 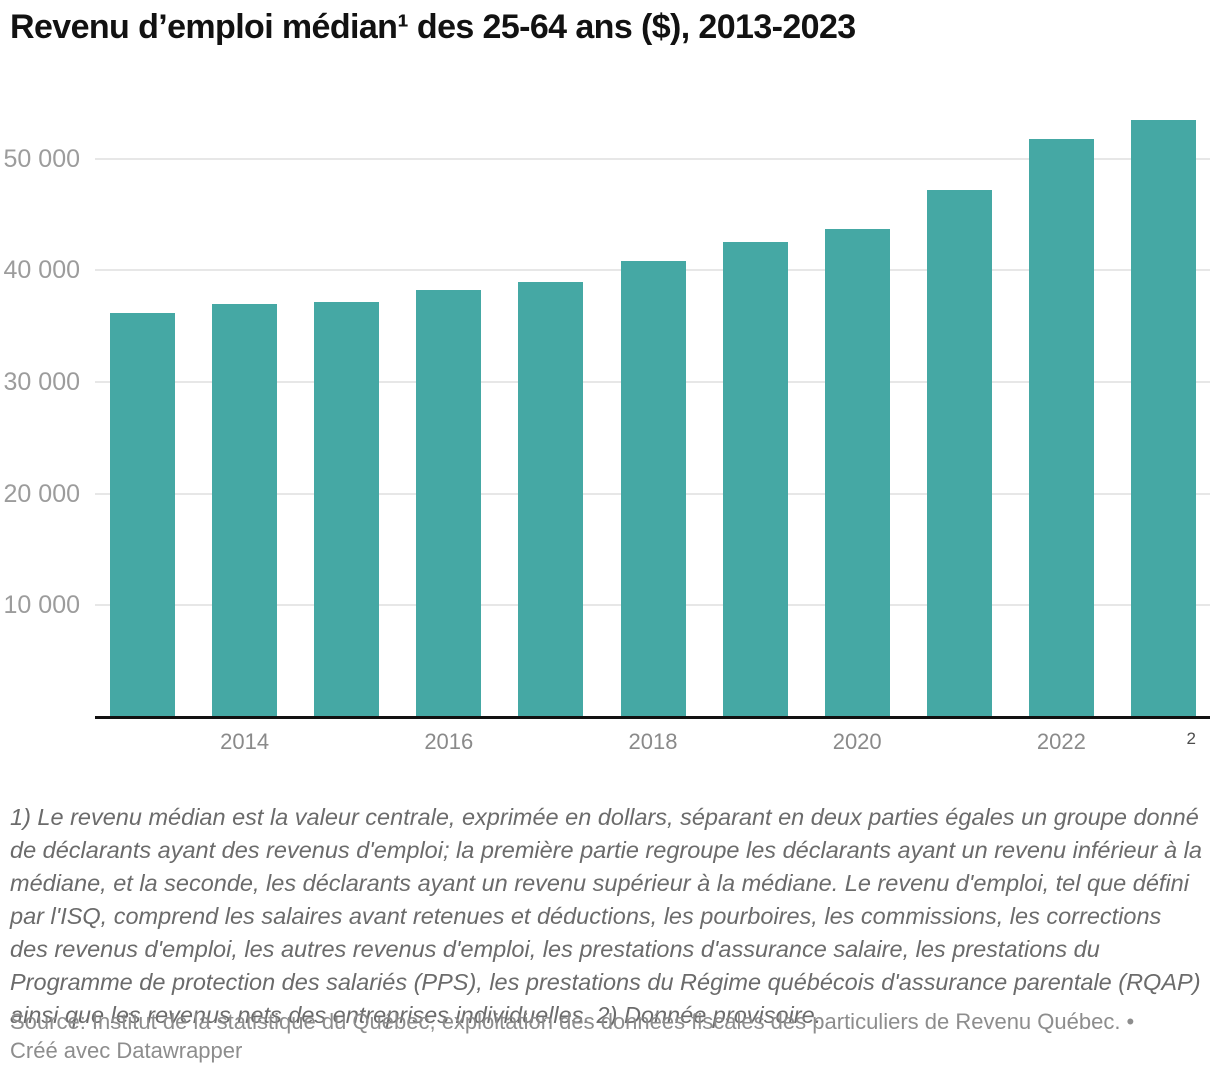 I want to click on x-axis-label-2020: 2020, so click(x=857, y=741).